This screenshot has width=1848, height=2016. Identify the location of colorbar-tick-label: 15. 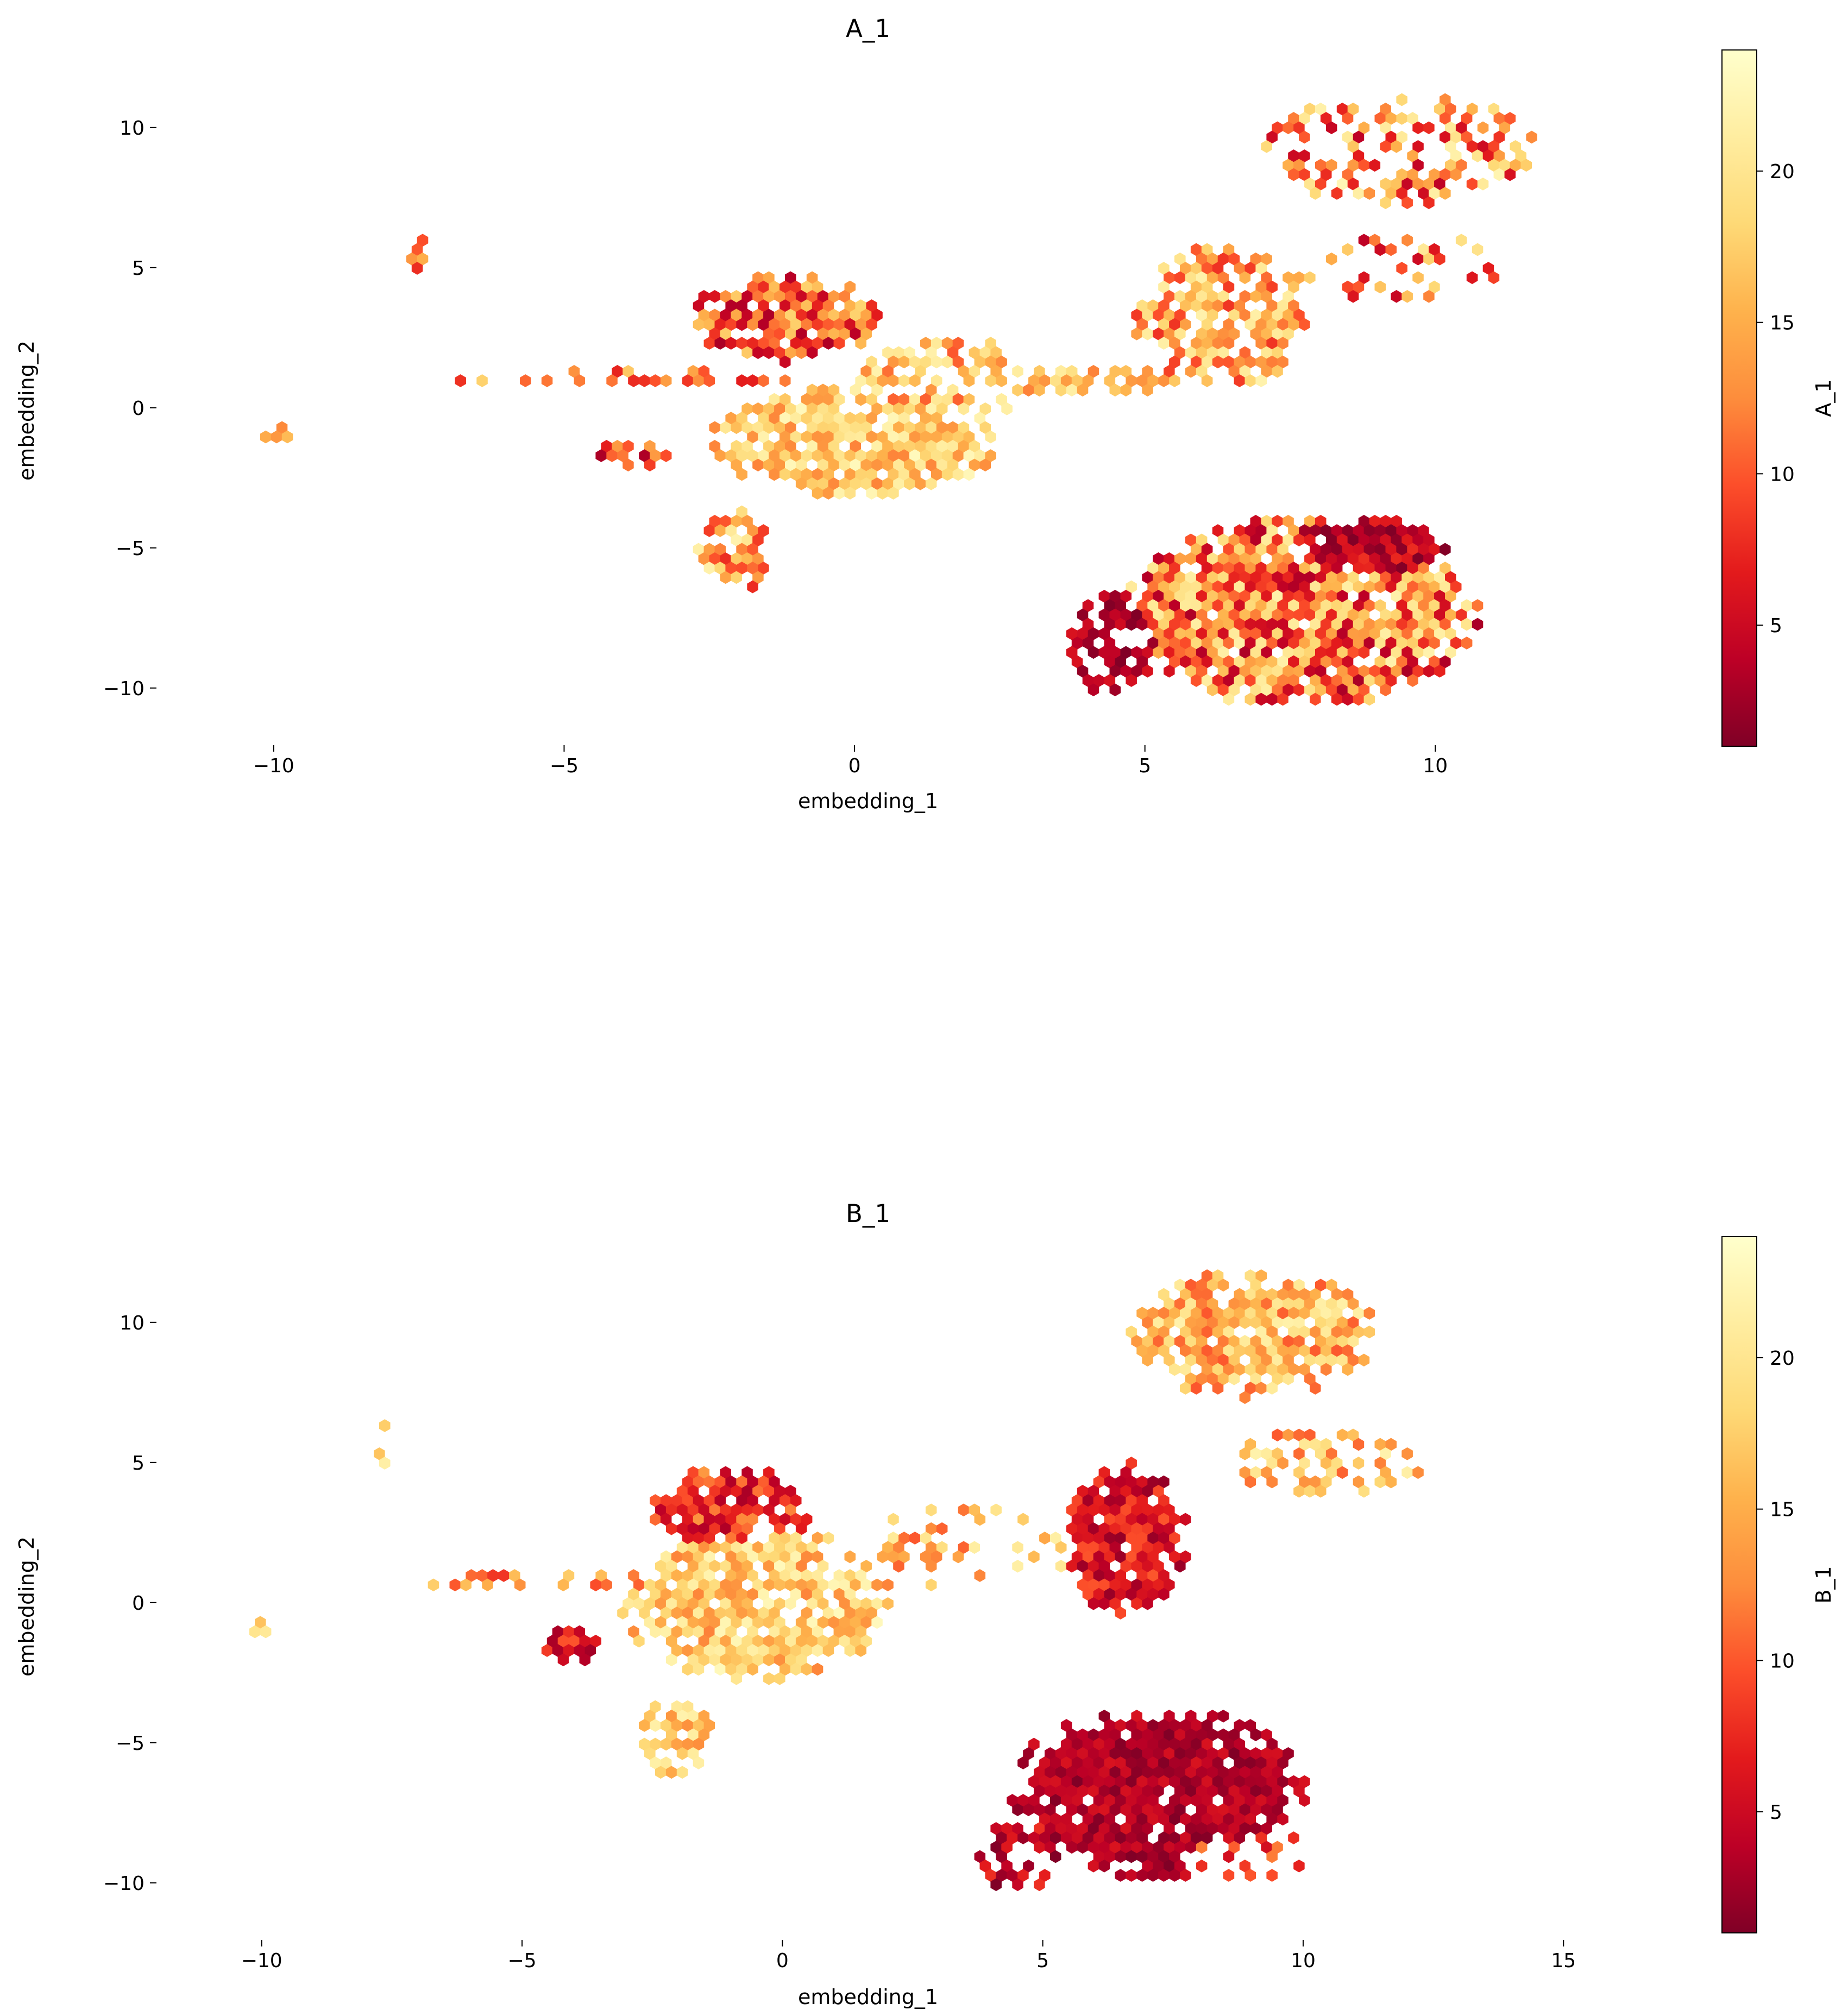
(1782, 323).